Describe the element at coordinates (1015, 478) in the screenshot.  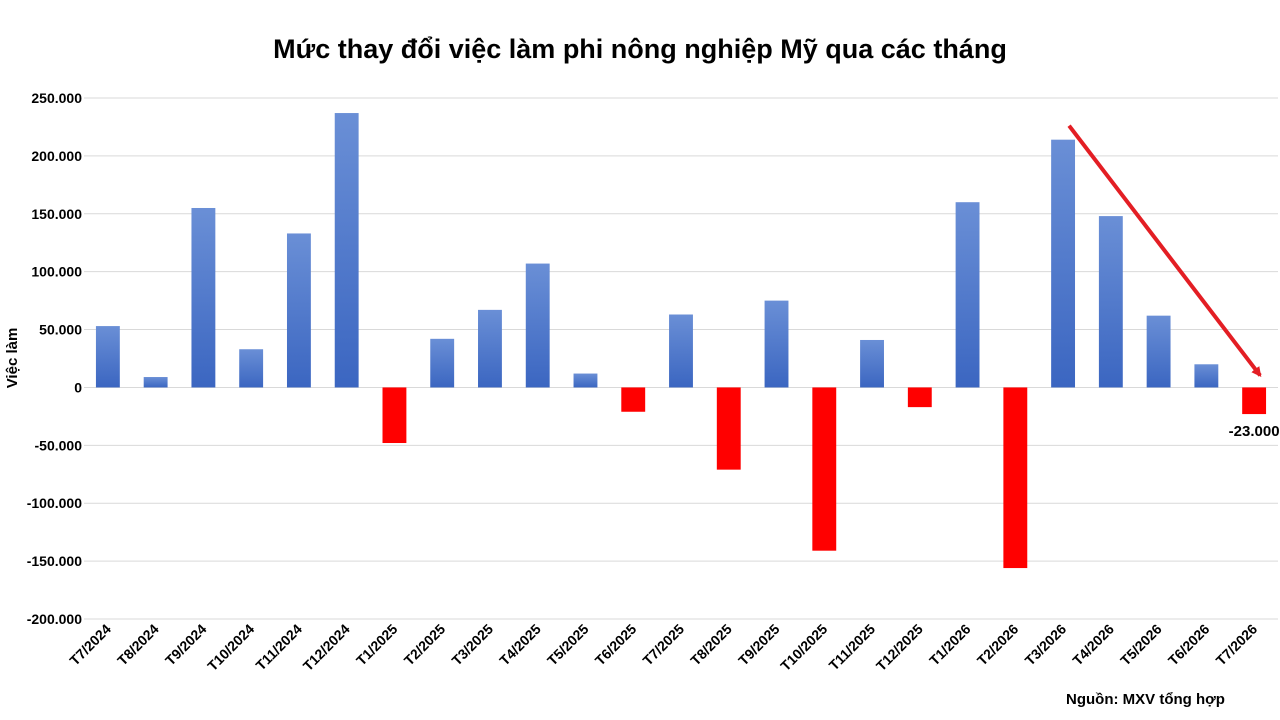
I see `bar-t2-2026` at that location.